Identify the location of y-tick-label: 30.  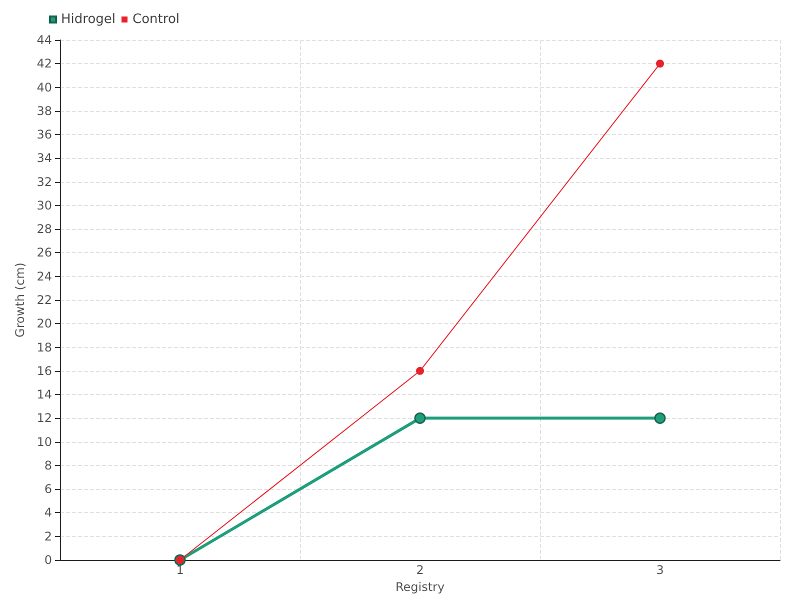
(44, 205).